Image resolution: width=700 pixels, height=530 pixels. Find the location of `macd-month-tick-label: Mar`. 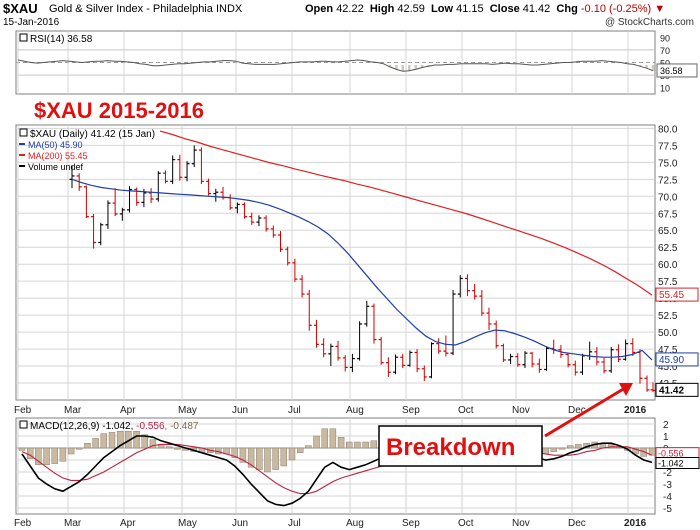

macd-month-tick-label: Mar is located at coordinates (73, 523).